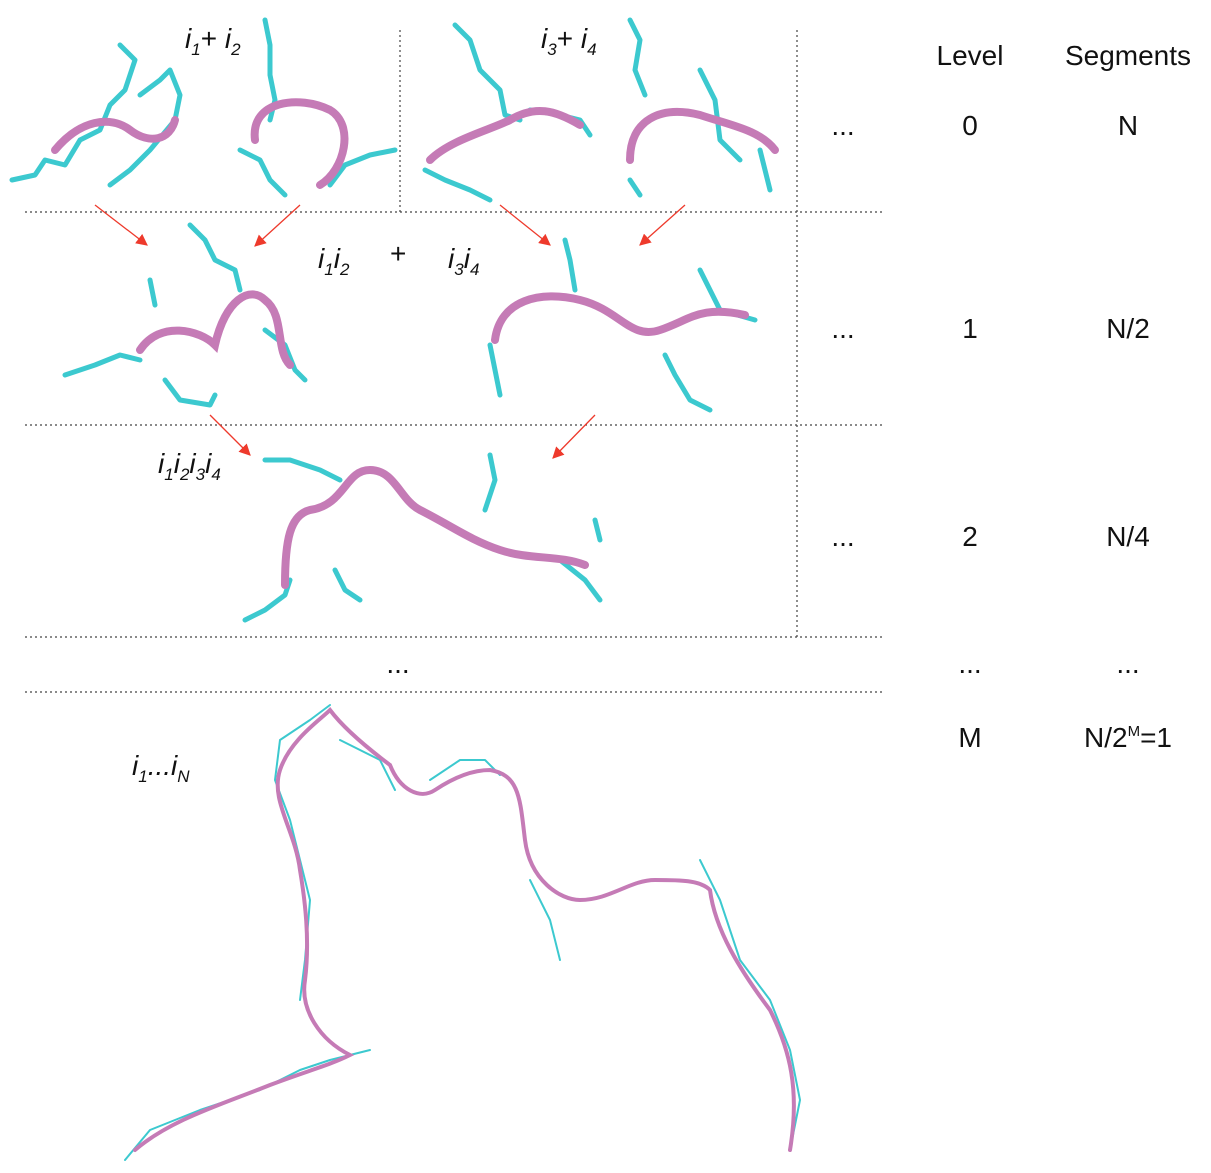  I want to click on molecule-level2, so click(422, 537).